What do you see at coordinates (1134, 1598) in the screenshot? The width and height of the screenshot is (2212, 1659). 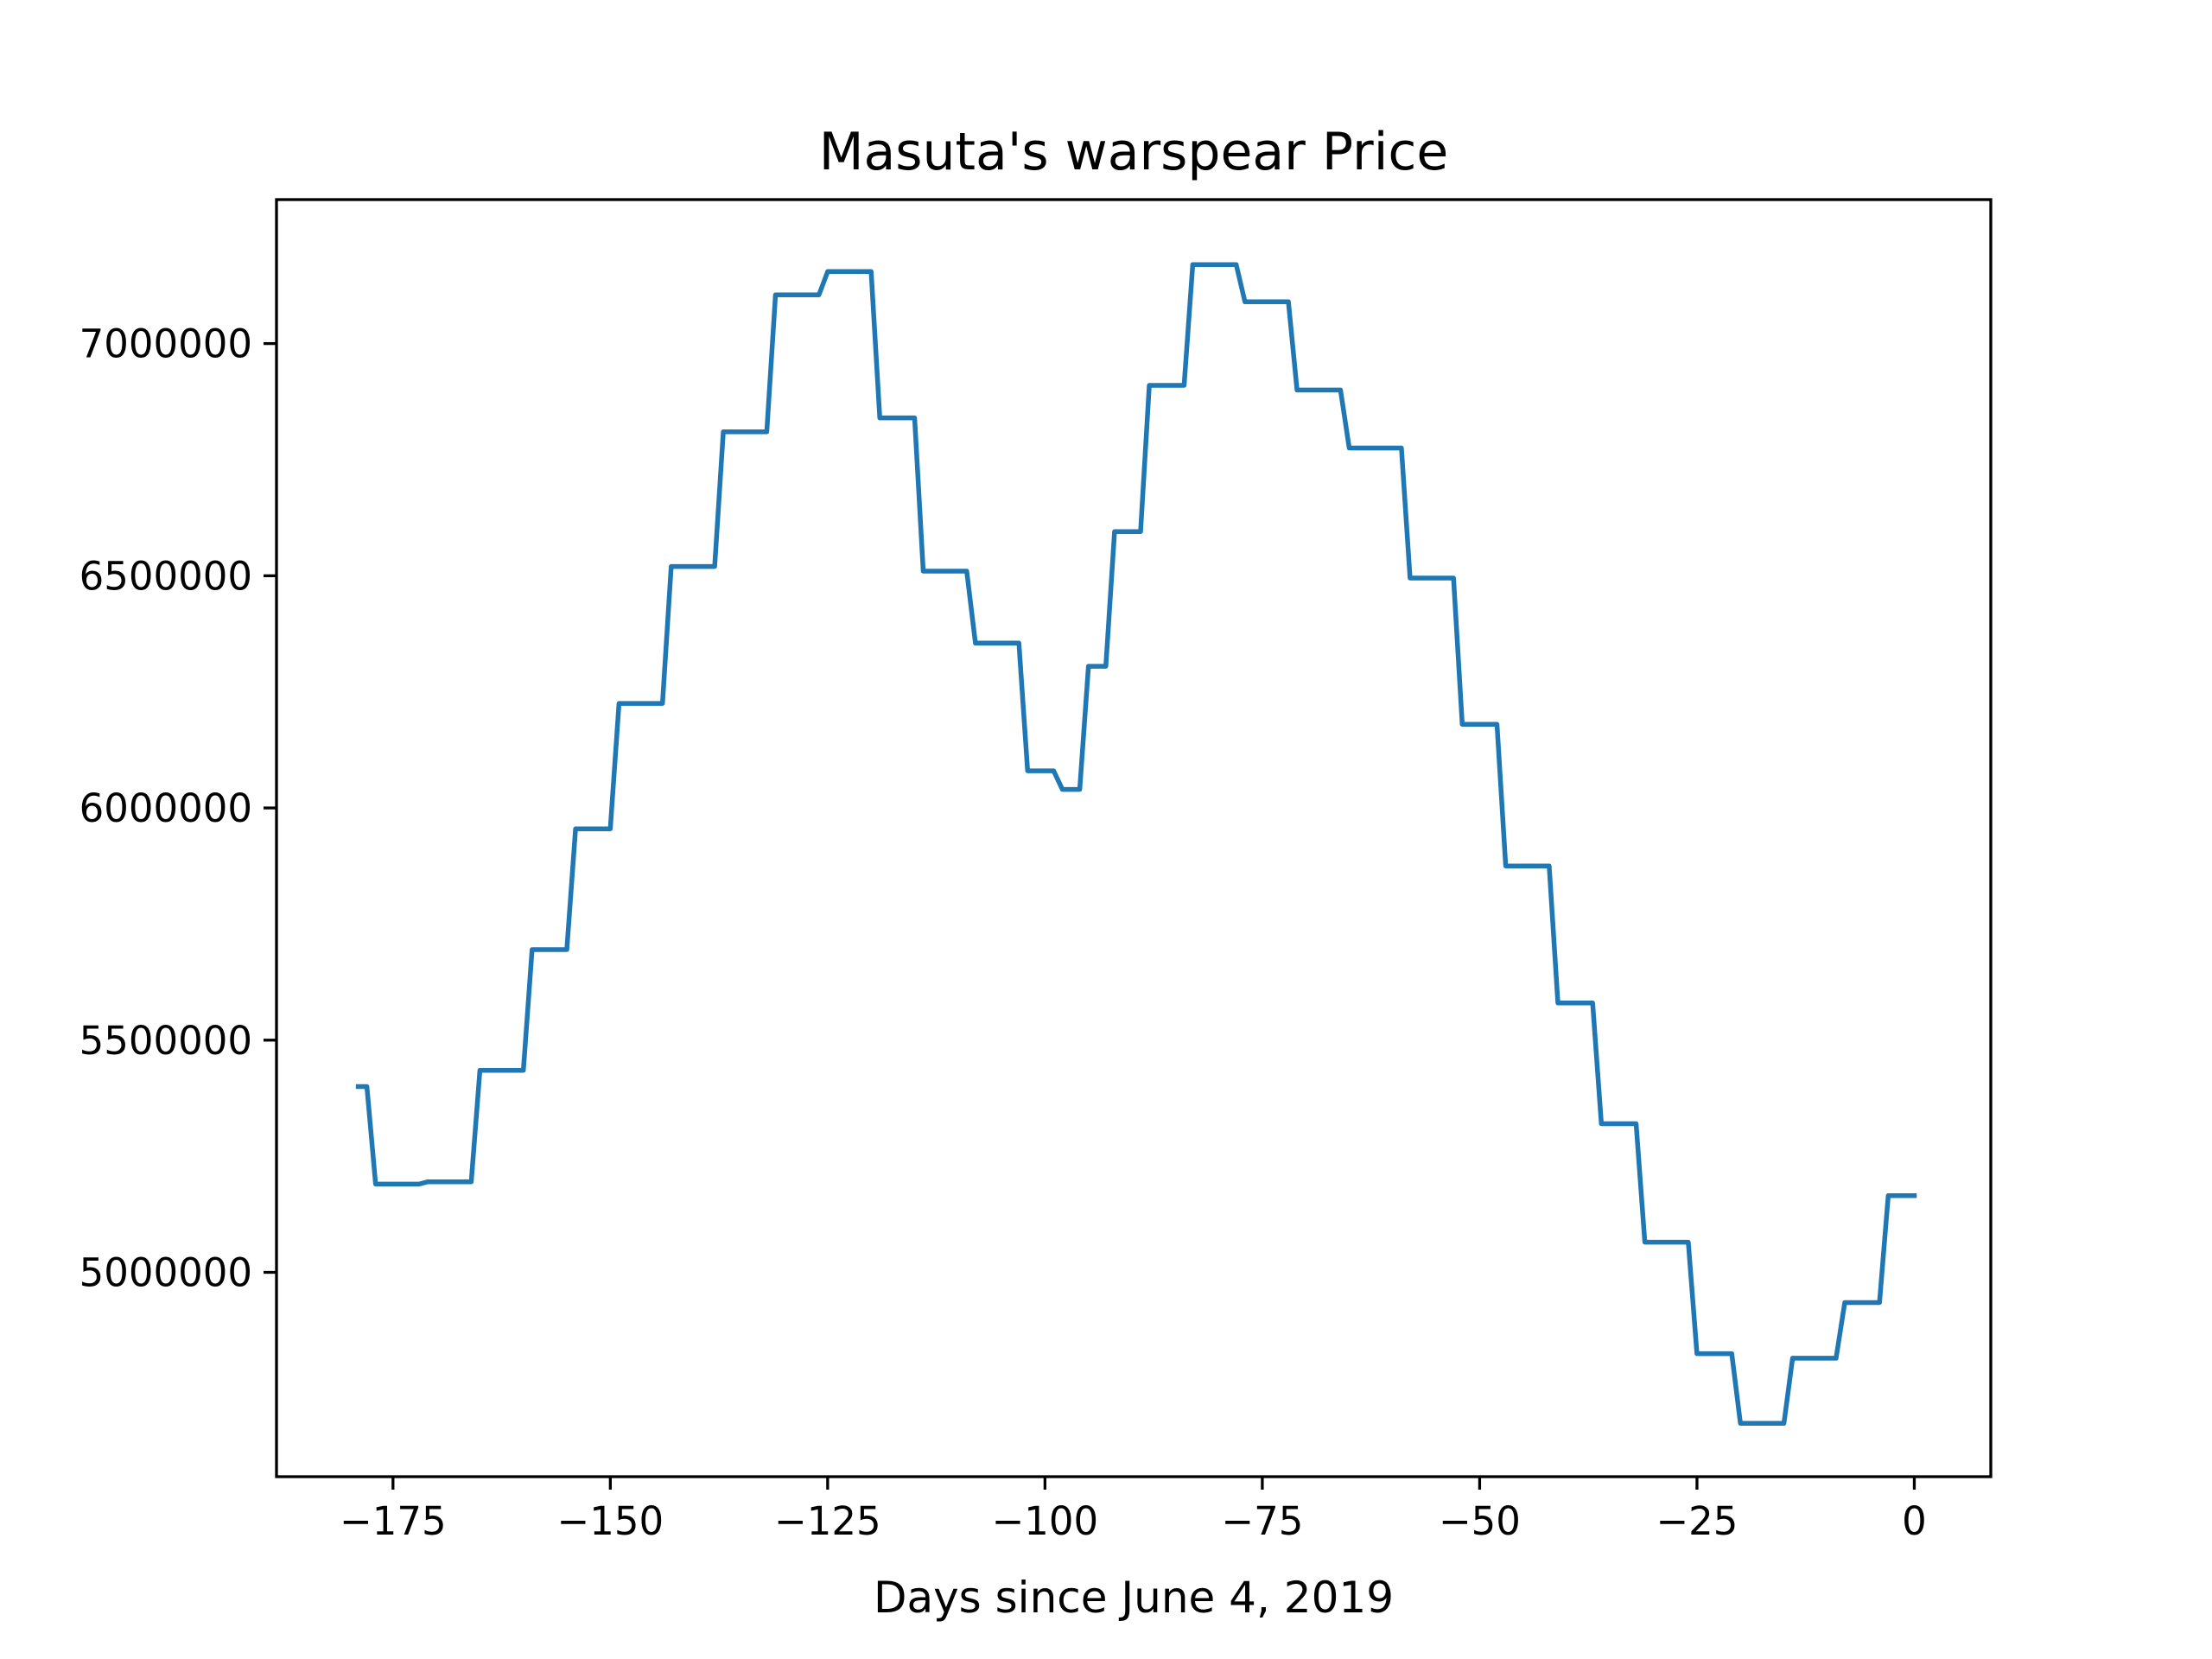 I see `x-axis-label: Days since June 4, 2019` at bounding box center [1134, 1598].